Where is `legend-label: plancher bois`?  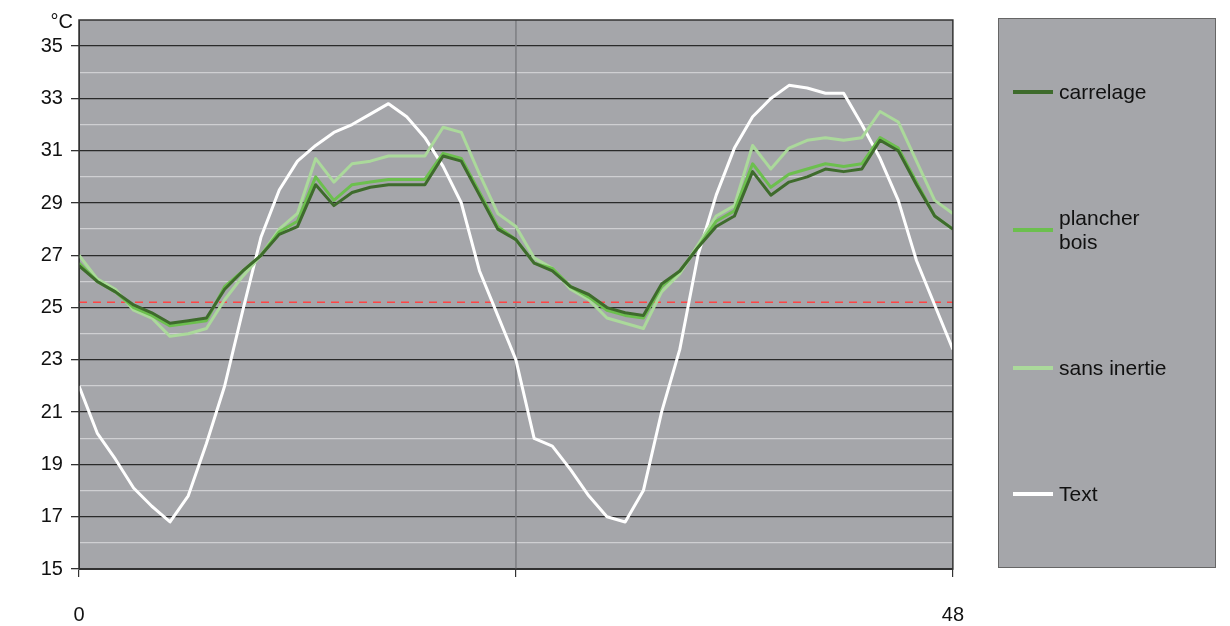 legend-label: plancher bois is located at coordinates (1100, 230).